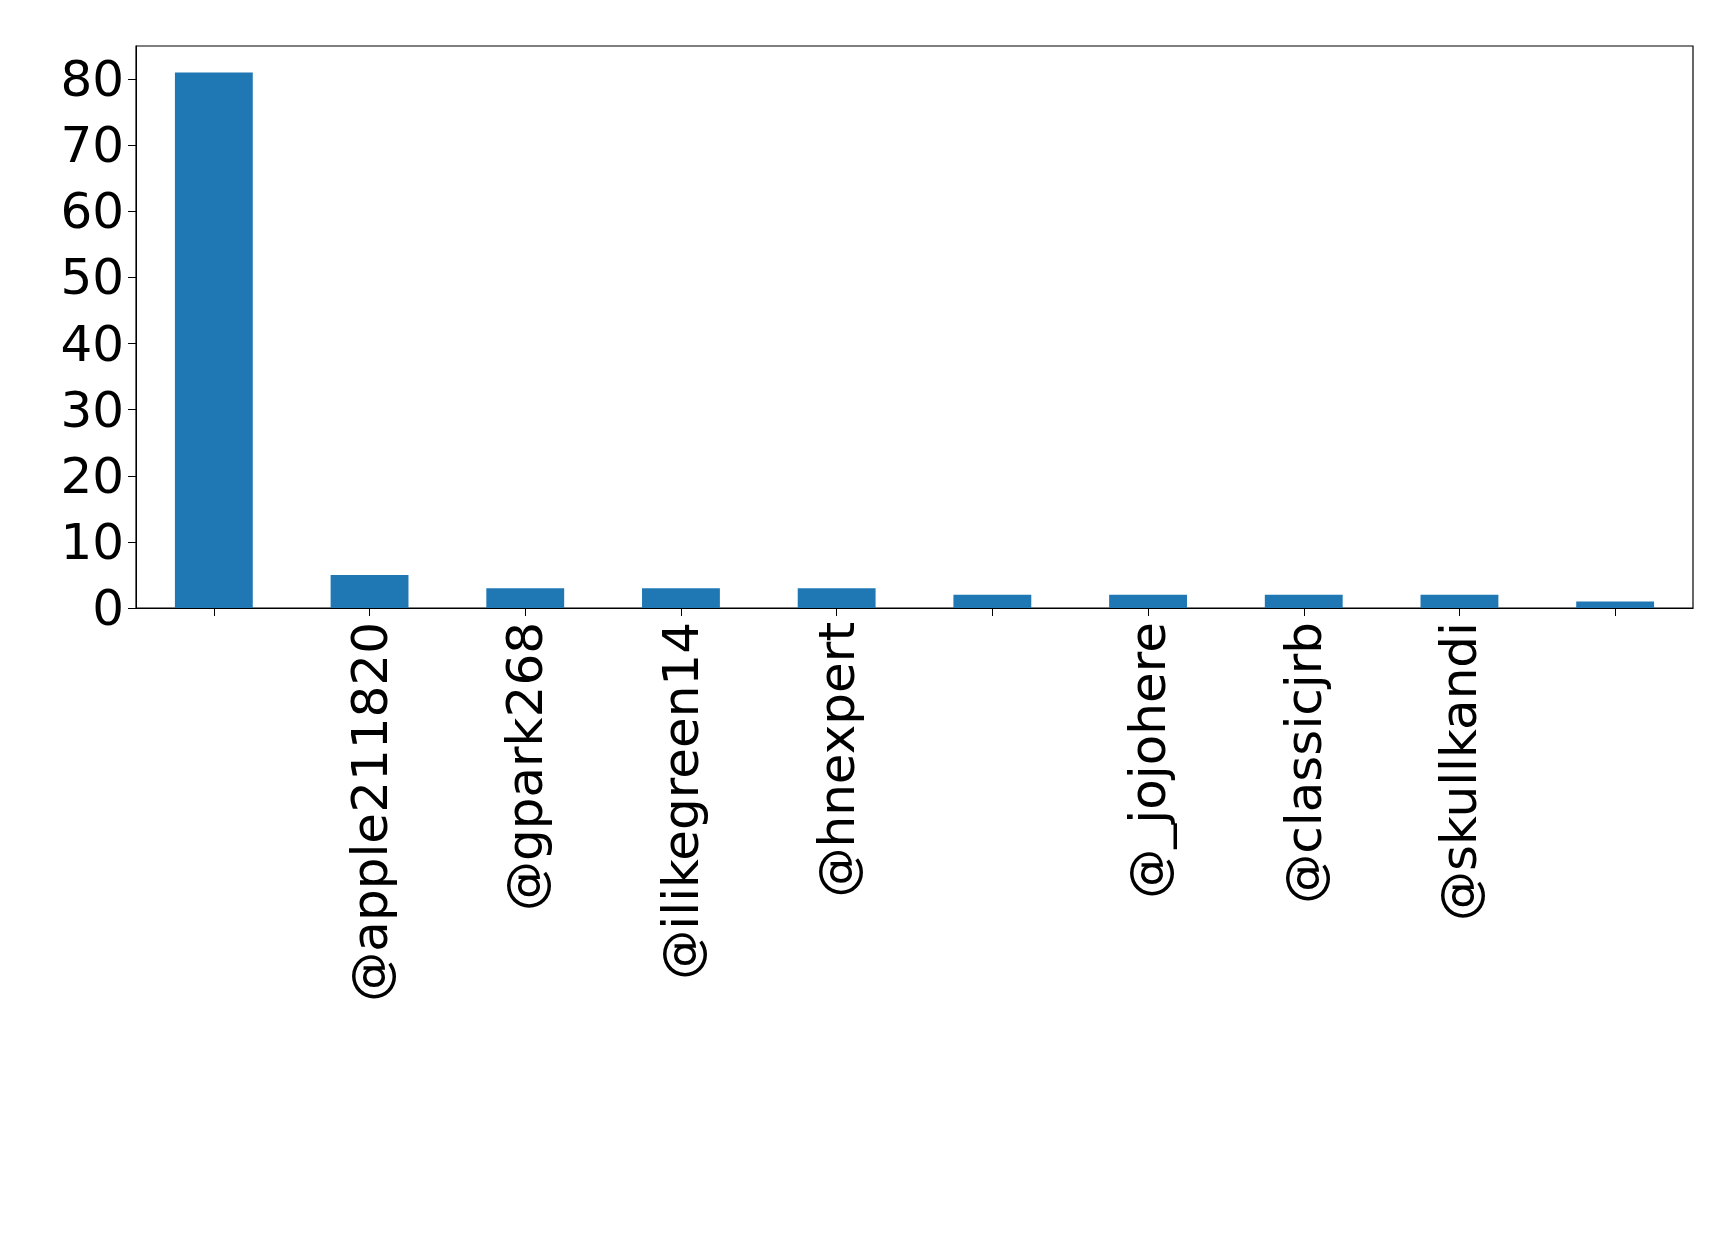 The width and height of the screenshot is (1719, 1256). I want to click on y-tick-label: 10, so click(92, 541).